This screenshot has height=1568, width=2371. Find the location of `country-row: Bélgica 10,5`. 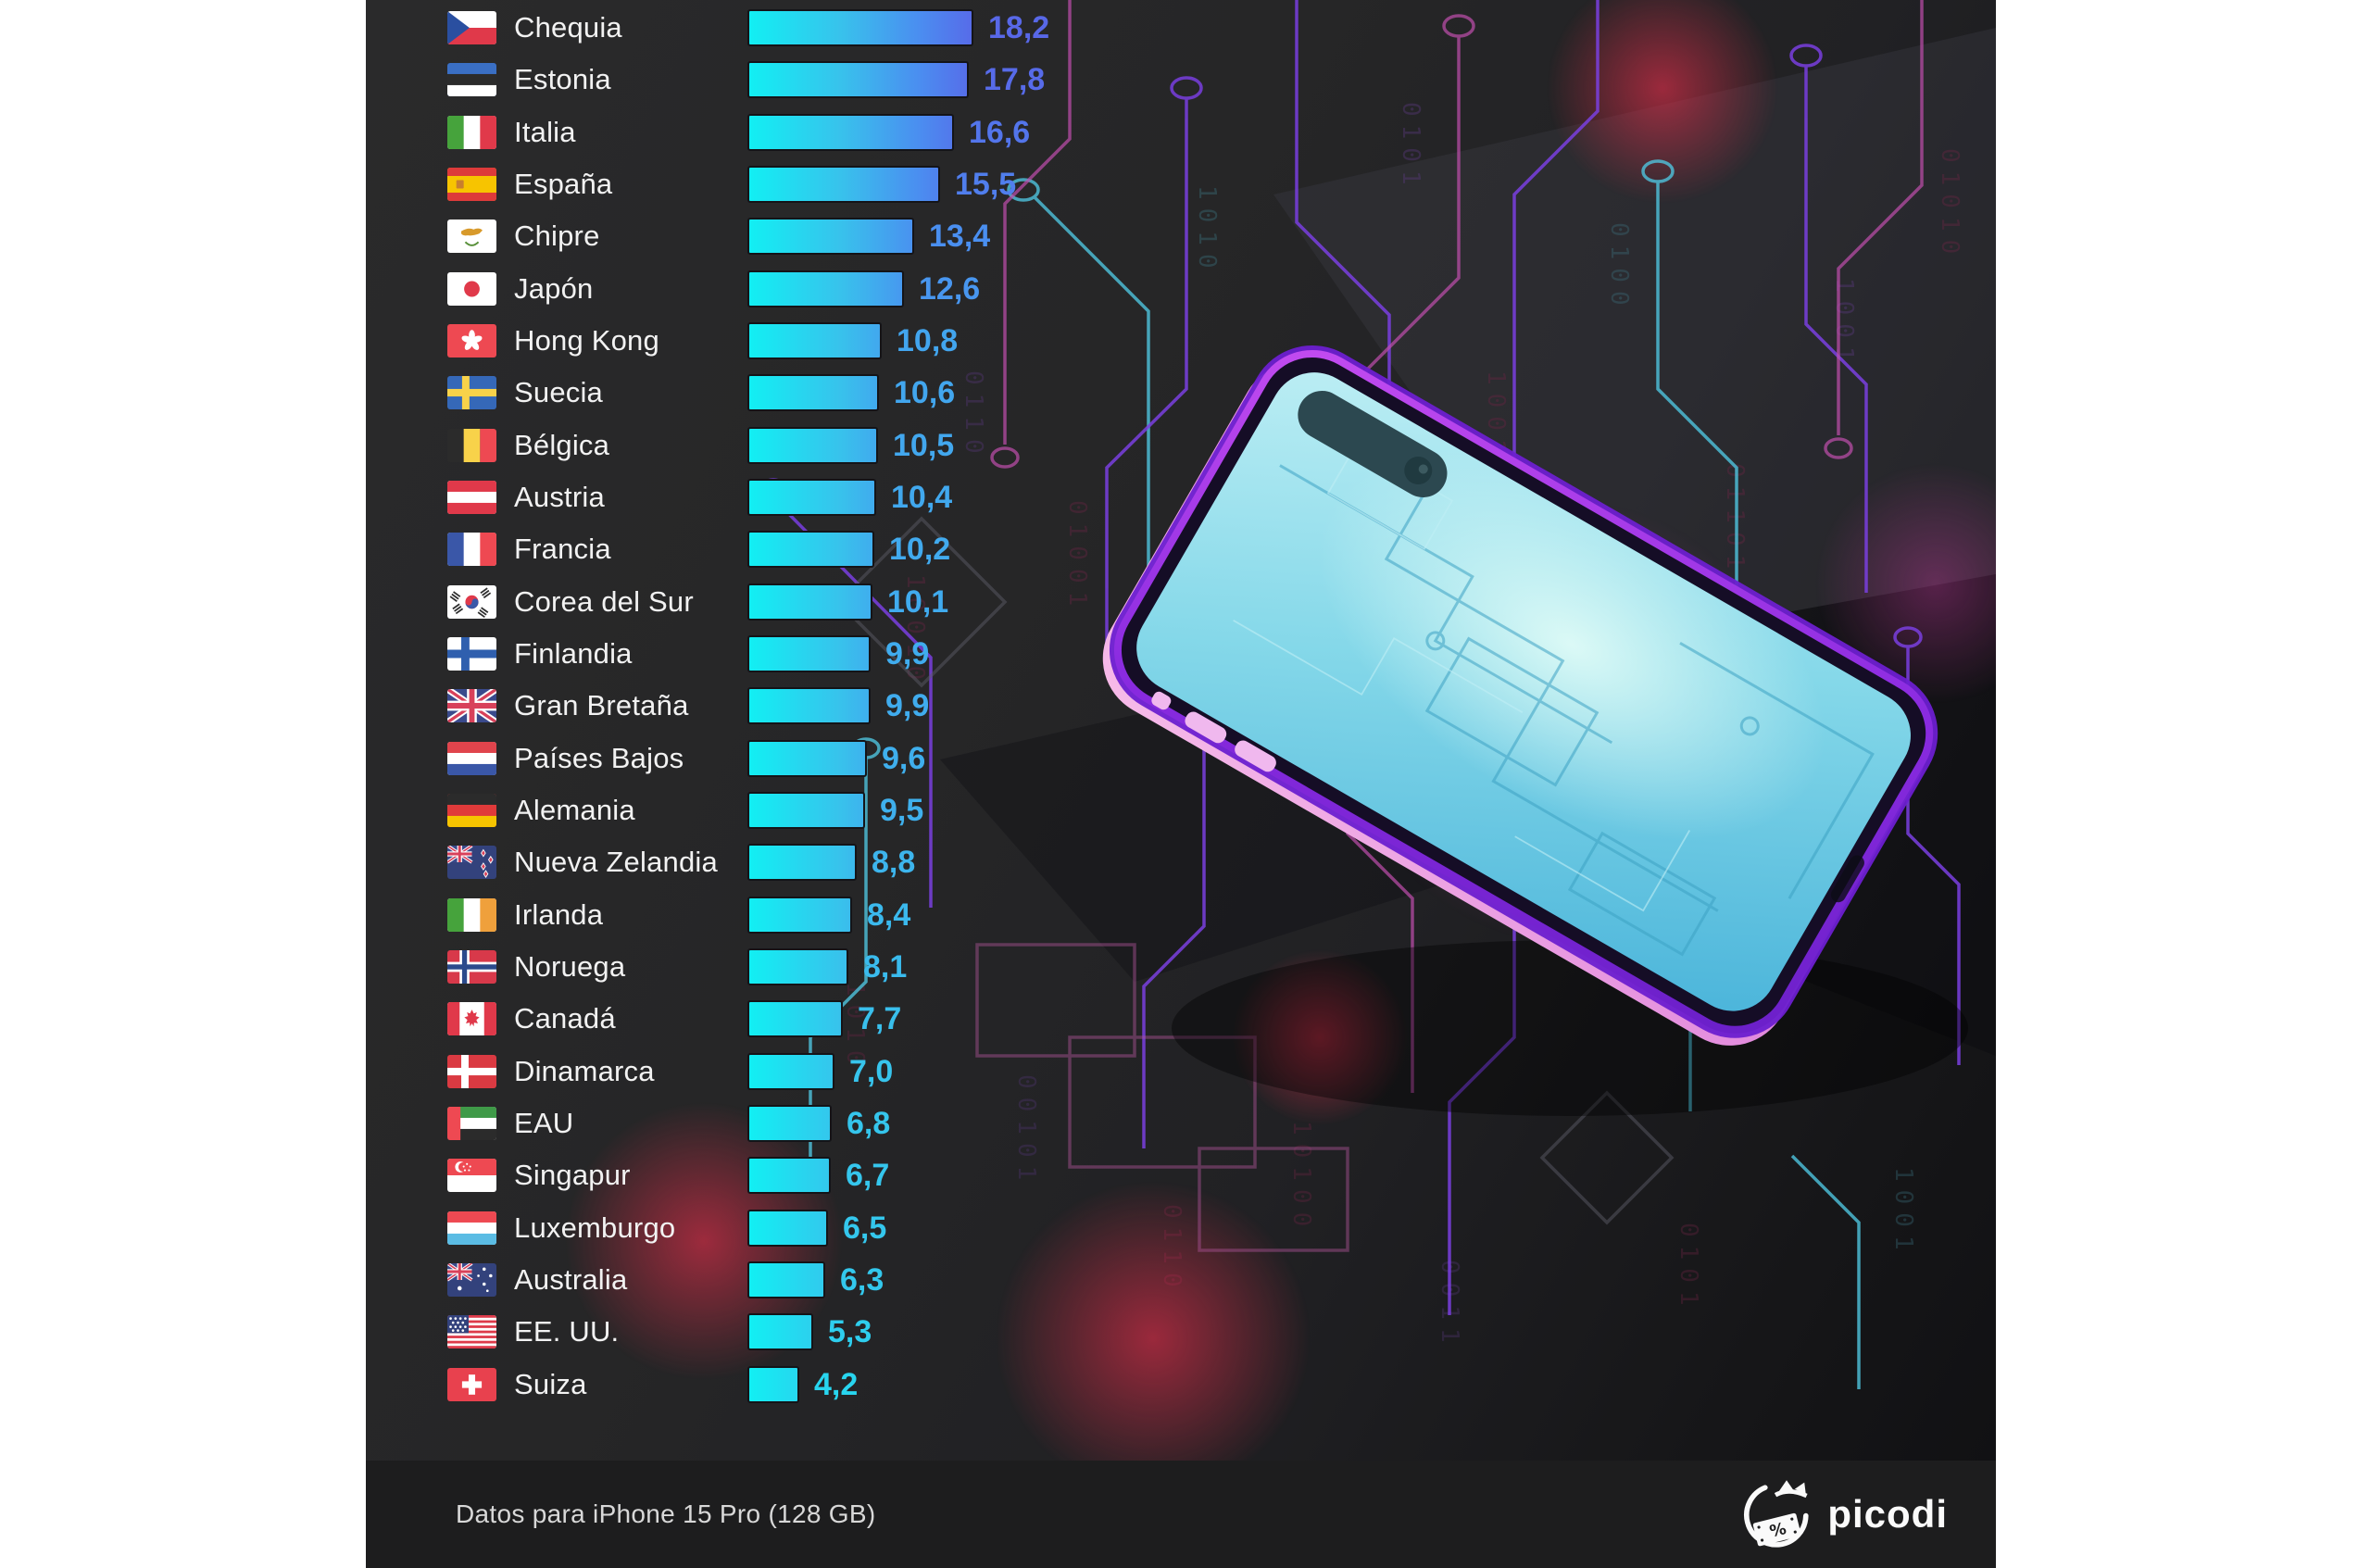

country-row: Bélgica 10,5 is located at coordinates (1181, 446).